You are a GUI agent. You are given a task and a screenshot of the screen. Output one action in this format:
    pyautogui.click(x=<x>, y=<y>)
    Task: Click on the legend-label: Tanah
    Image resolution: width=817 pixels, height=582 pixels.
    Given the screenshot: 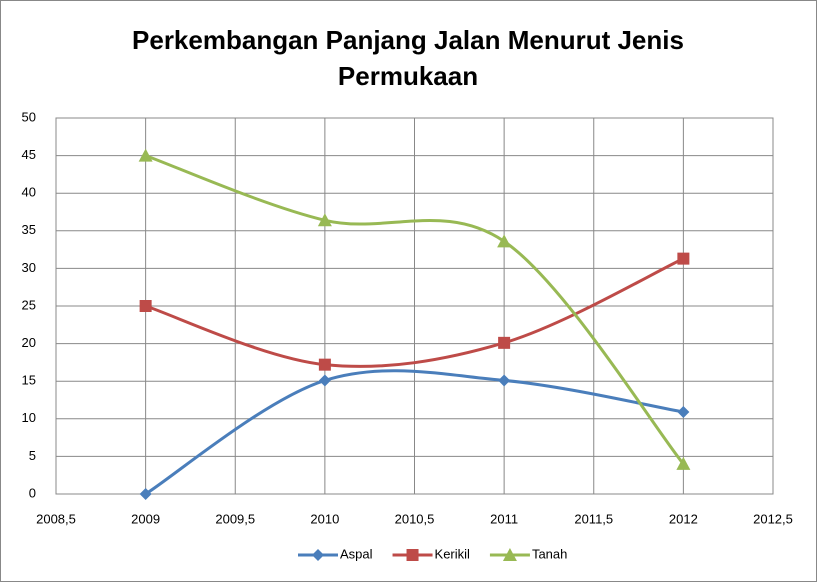 What is the action you would take?
    pyautogui.click(x=549, y=553)
    